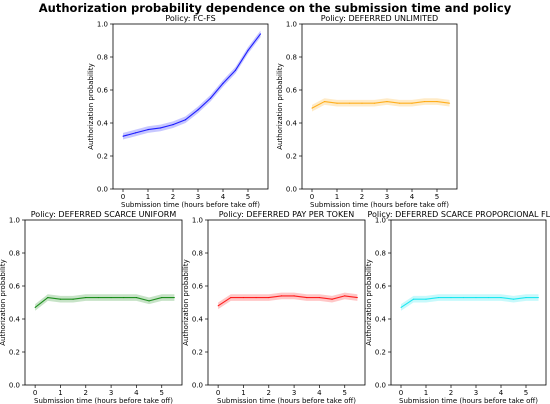 Image resolution: width=550 pixels, height=404 pixels. Describe the element at coordinates (379, 18) in the screenshot. I see `chart-title: Policy: DEFERRED UNLIMITED` at that location.